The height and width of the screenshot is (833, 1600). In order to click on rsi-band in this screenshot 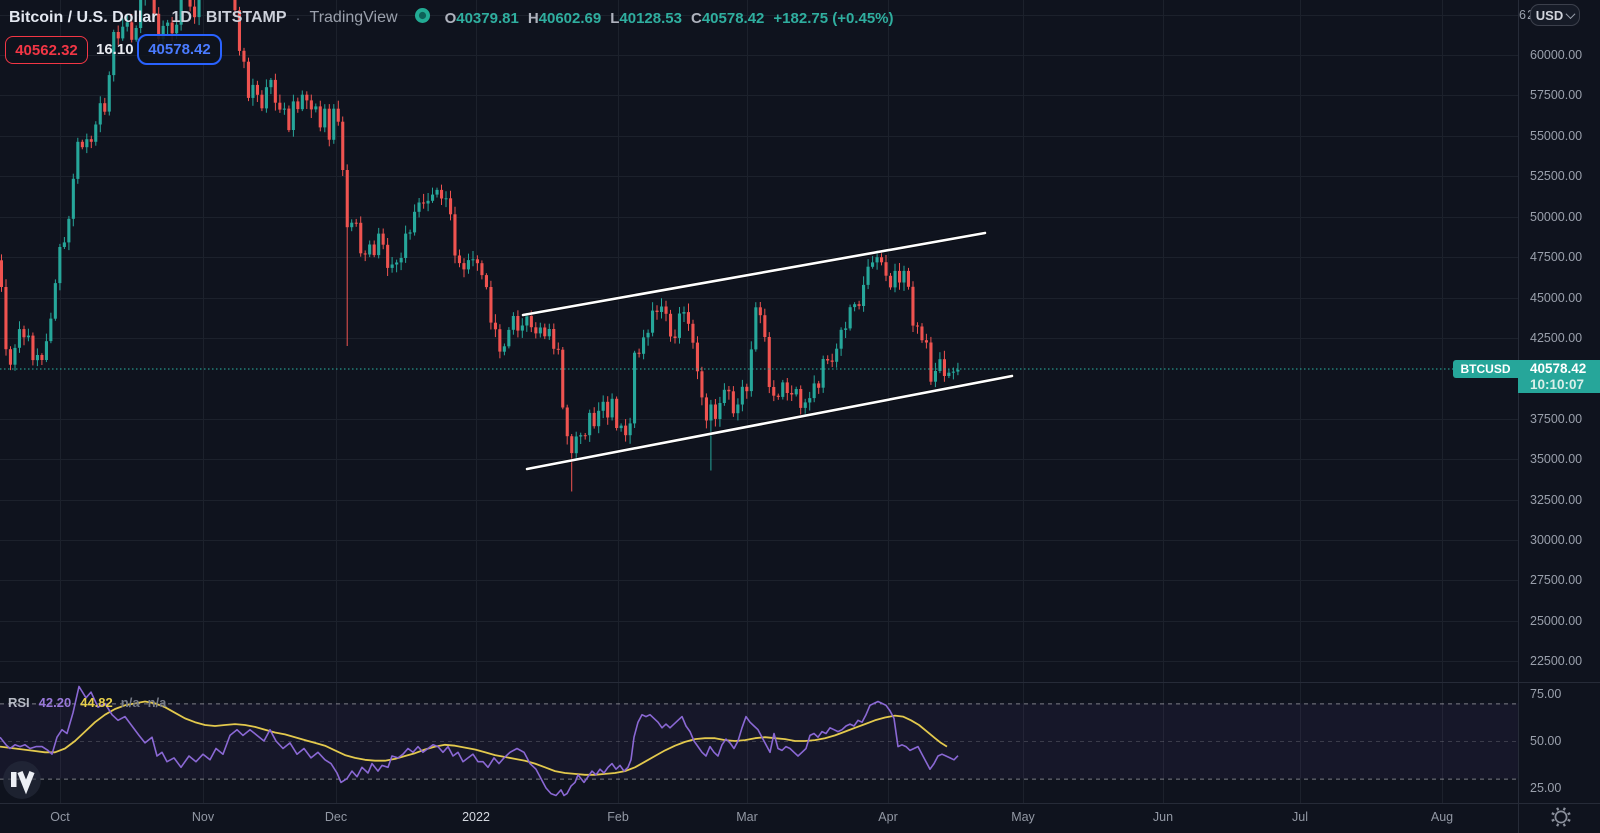, I will do `click(759, 741)`.